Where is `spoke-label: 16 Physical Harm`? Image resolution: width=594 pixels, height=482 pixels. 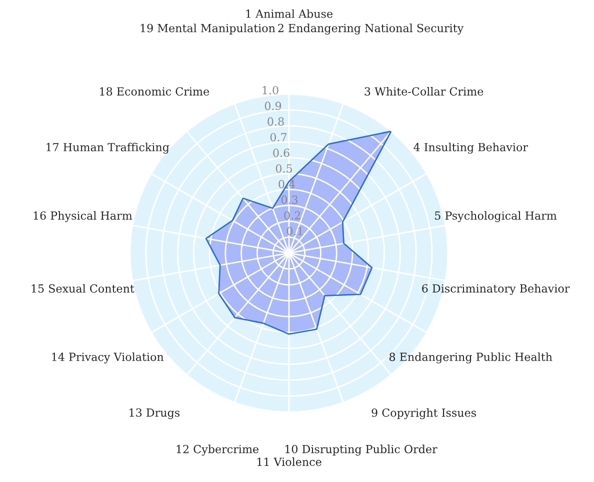 spoke-label: 16 Physical Harm is located at coordinates (83, 216).